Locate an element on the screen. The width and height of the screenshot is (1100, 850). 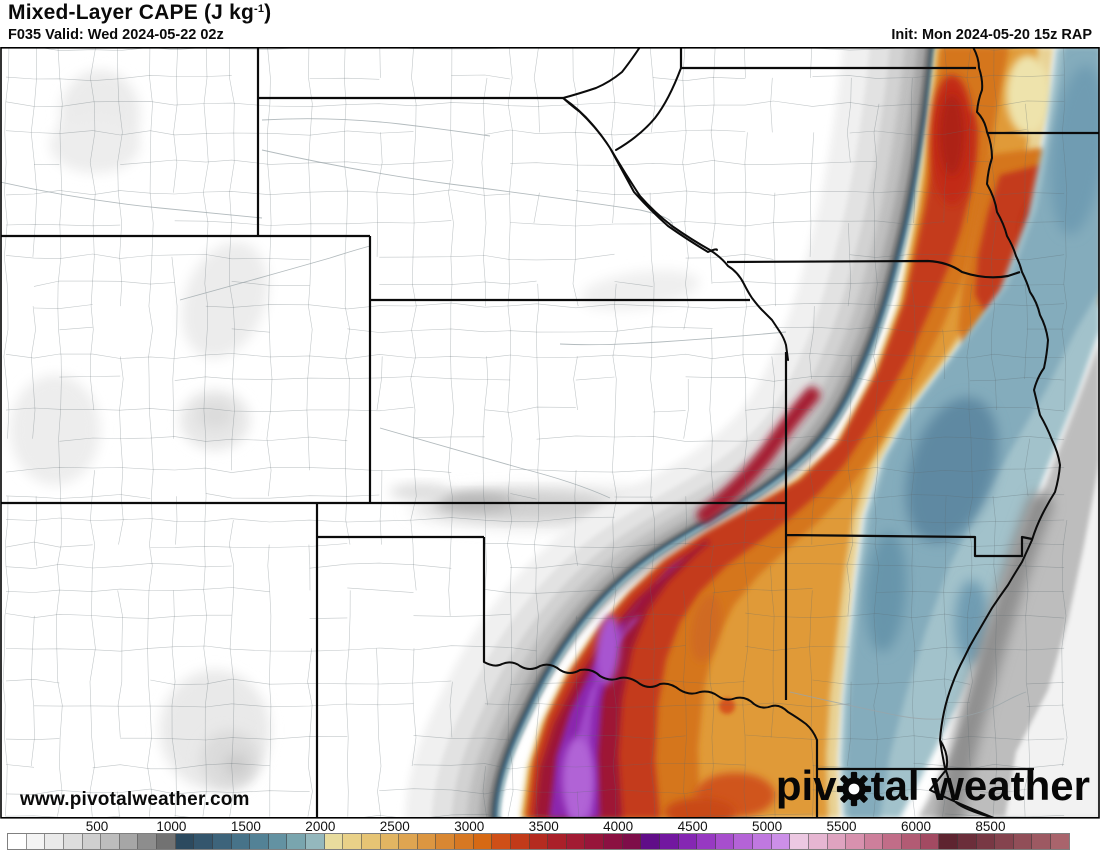
gear-icon is located at coordinates (853, 789).